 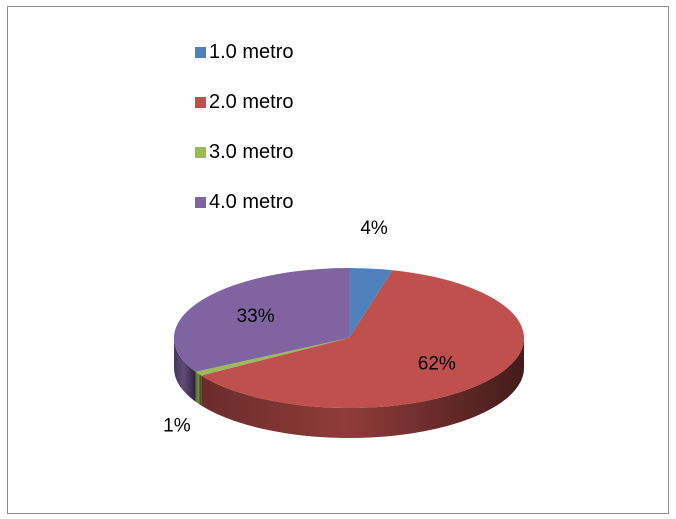 I want to click on legend-item: 4.0 metro, so click(x=244, y=202).